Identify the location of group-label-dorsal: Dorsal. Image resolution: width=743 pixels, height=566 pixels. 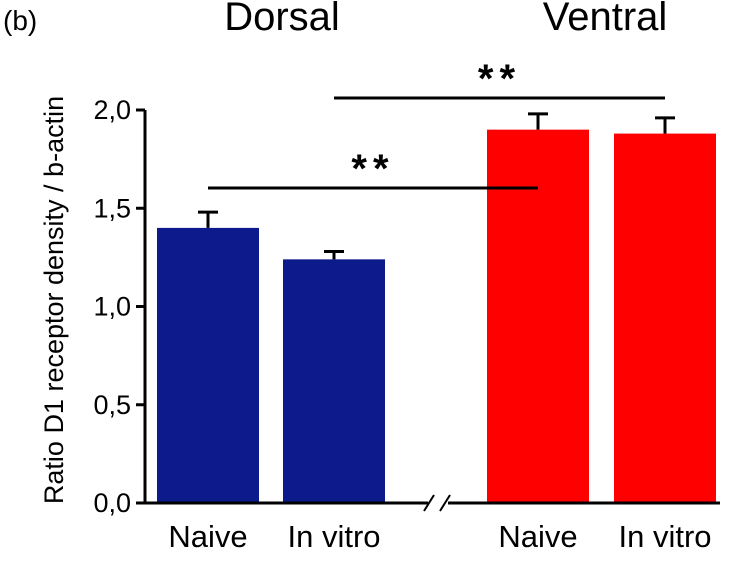
(282, 19).